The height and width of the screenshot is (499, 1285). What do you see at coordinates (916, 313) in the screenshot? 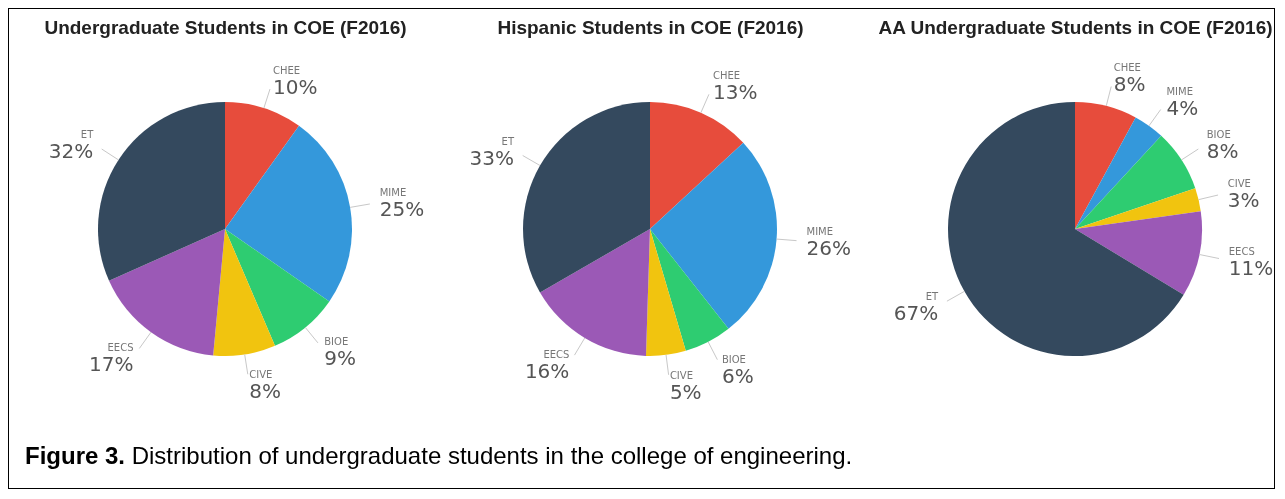
I see `data-label: 67%` at bounding box center [916, 313].